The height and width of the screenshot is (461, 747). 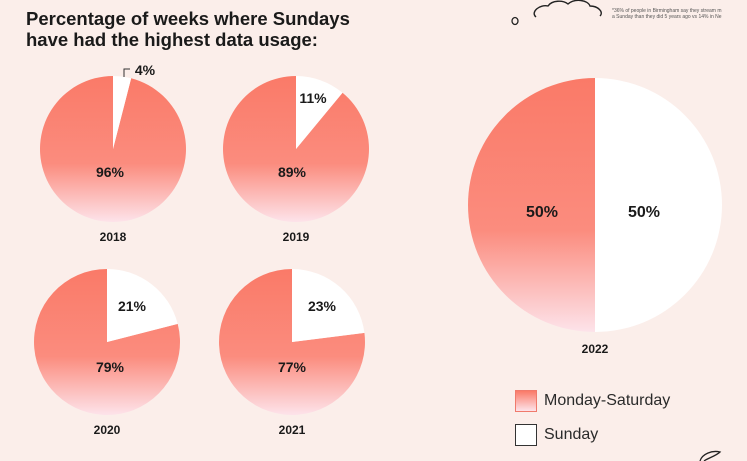 I want to click on legend-label: Sunday, so click(x=571, y=434).